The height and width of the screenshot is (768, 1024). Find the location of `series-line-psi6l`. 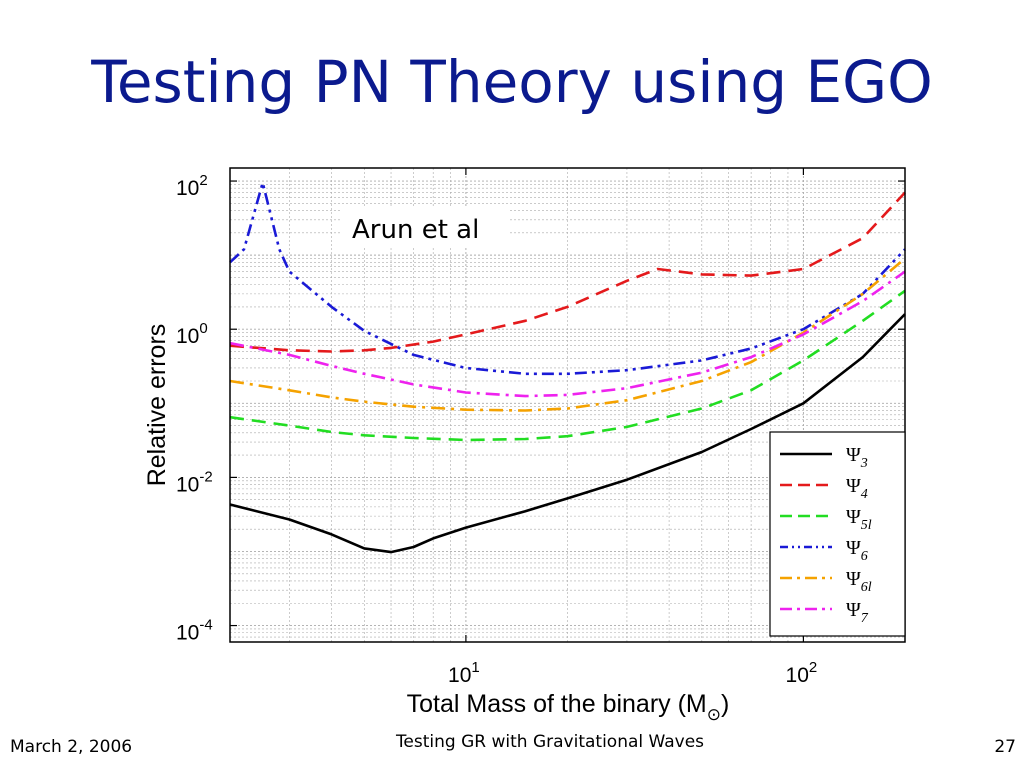

series-line-psi6l is located at coordinates (567, 334).